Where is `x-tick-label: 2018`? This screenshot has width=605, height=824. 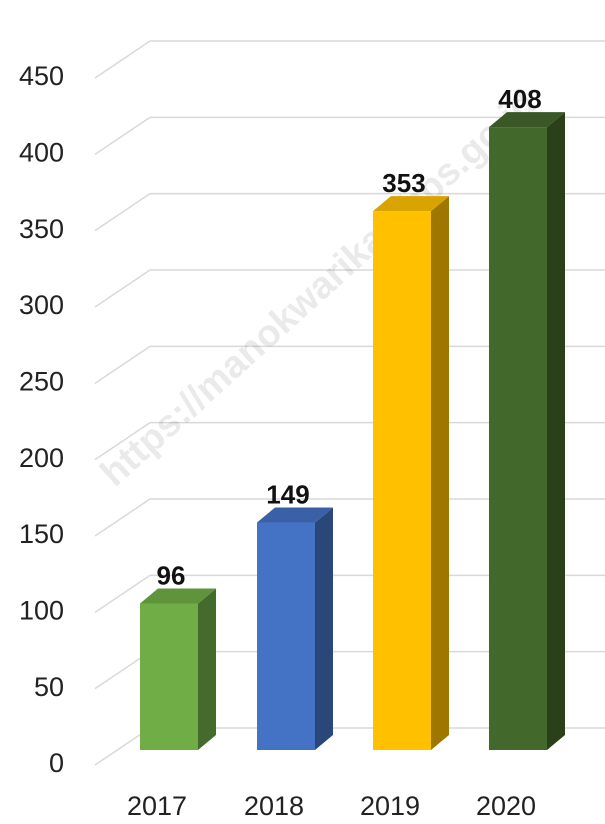 x-tick-label: 2018 is located at coordinates (274, 806).